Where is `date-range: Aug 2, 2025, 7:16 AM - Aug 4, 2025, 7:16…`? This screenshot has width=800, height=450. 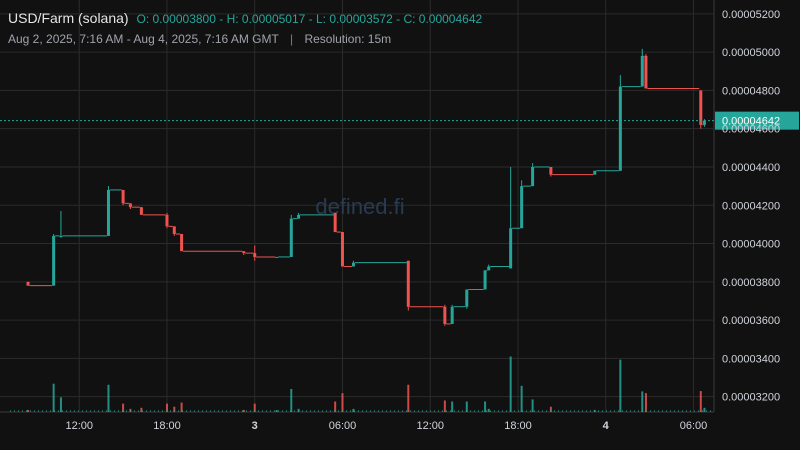
date-range: Aug 2, 2025, 7:16 AM - Aug 4, 2025, 7:16… is located at coordinates (143, 39).